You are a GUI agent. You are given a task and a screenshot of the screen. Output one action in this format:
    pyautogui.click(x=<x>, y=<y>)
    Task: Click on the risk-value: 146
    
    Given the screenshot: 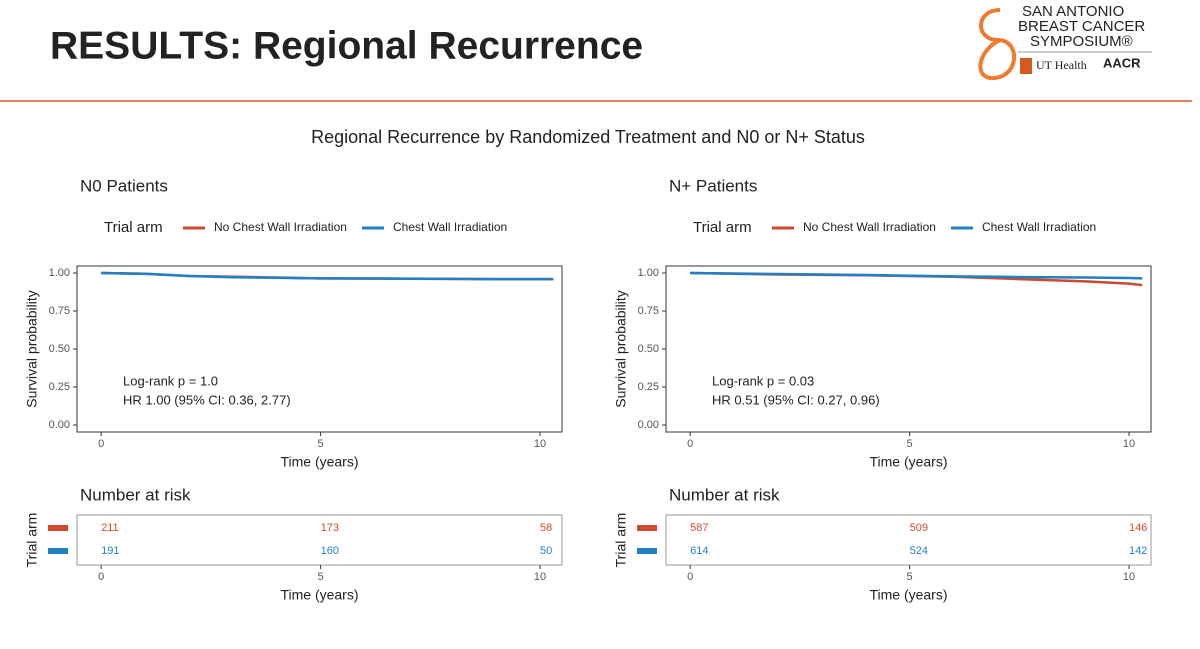 What is the action you would take?
    pyautogui.click(x=1138, y=528)
    